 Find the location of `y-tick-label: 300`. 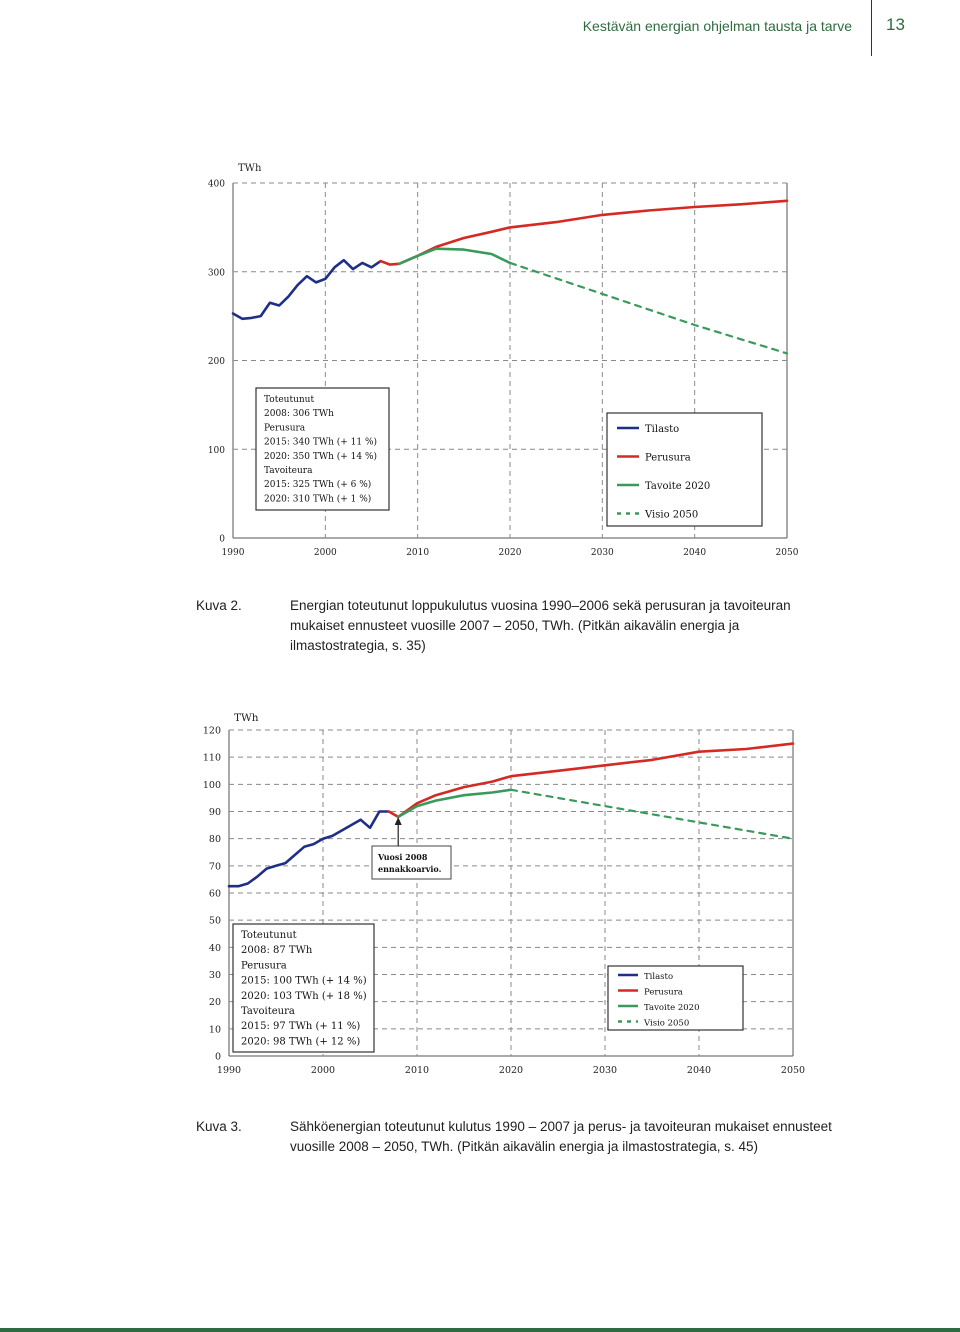

y-tick-label: 300 is located at coordinates (216, 273).